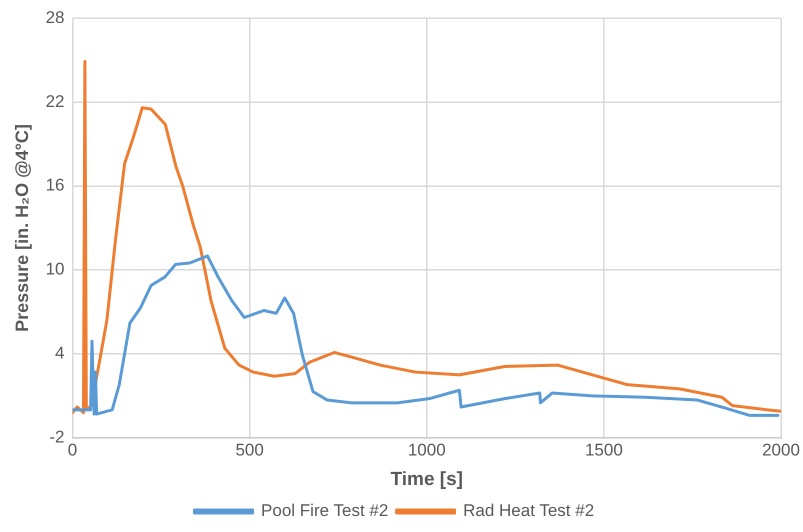 Image resolution: width=803 pixels, height=532 pixels. I want to click on legend-label: Rad Heat Test #2, so click(528, 510).